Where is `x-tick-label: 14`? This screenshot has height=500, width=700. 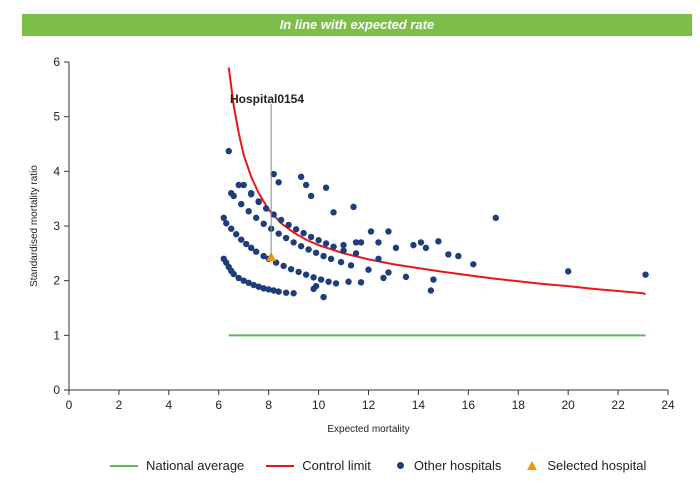 x-tick-label: 14 is located at coordinates (419, 405).